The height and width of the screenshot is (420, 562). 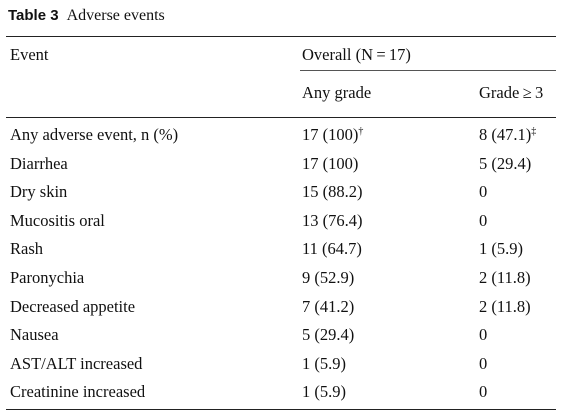 What do you see at coordinates (361, 131) in the screenshot?
I see `footnote-mark: †` at bounding box center [361, 131].